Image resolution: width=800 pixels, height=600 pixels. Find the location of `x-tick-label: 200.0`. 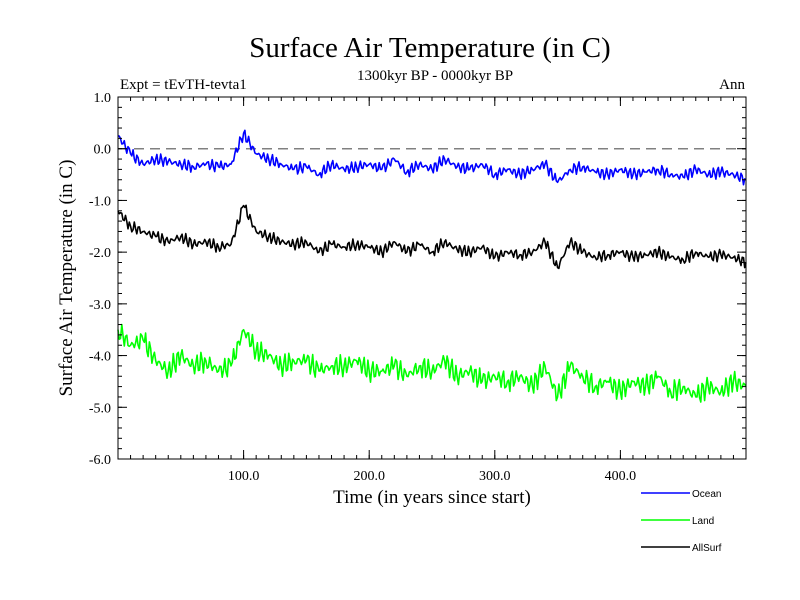

x-tick-label: 200.0 is located at coordinates (369, 476).